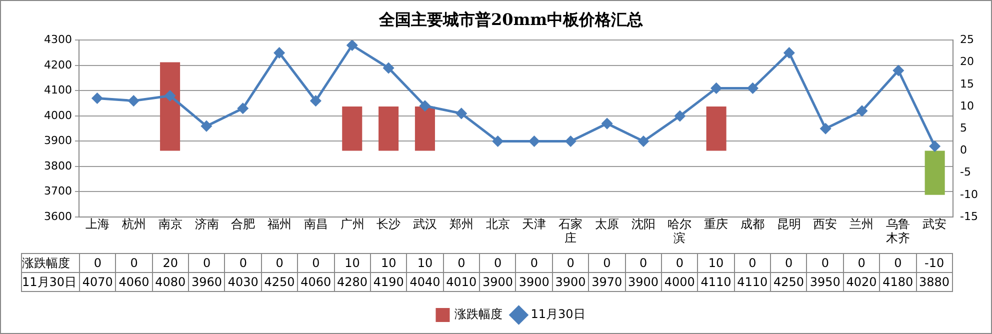 The height and width of the screenshot is (334, 992). Describe the element at coordinates (967, 83) in the screenshot. I see `y2-tick-label: 15` at that location.